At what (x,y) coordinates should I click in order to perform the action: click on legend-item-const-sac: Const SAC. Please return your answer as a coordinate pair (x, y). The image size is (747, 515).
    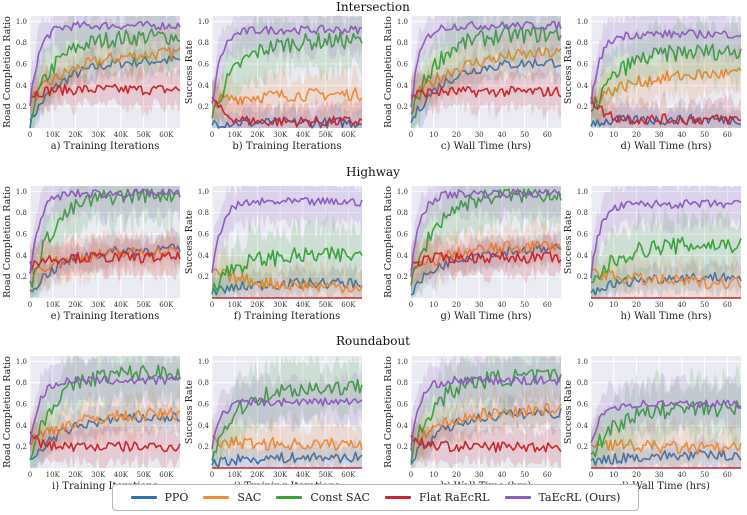
    Looking at the image, I should click on (323, 497).